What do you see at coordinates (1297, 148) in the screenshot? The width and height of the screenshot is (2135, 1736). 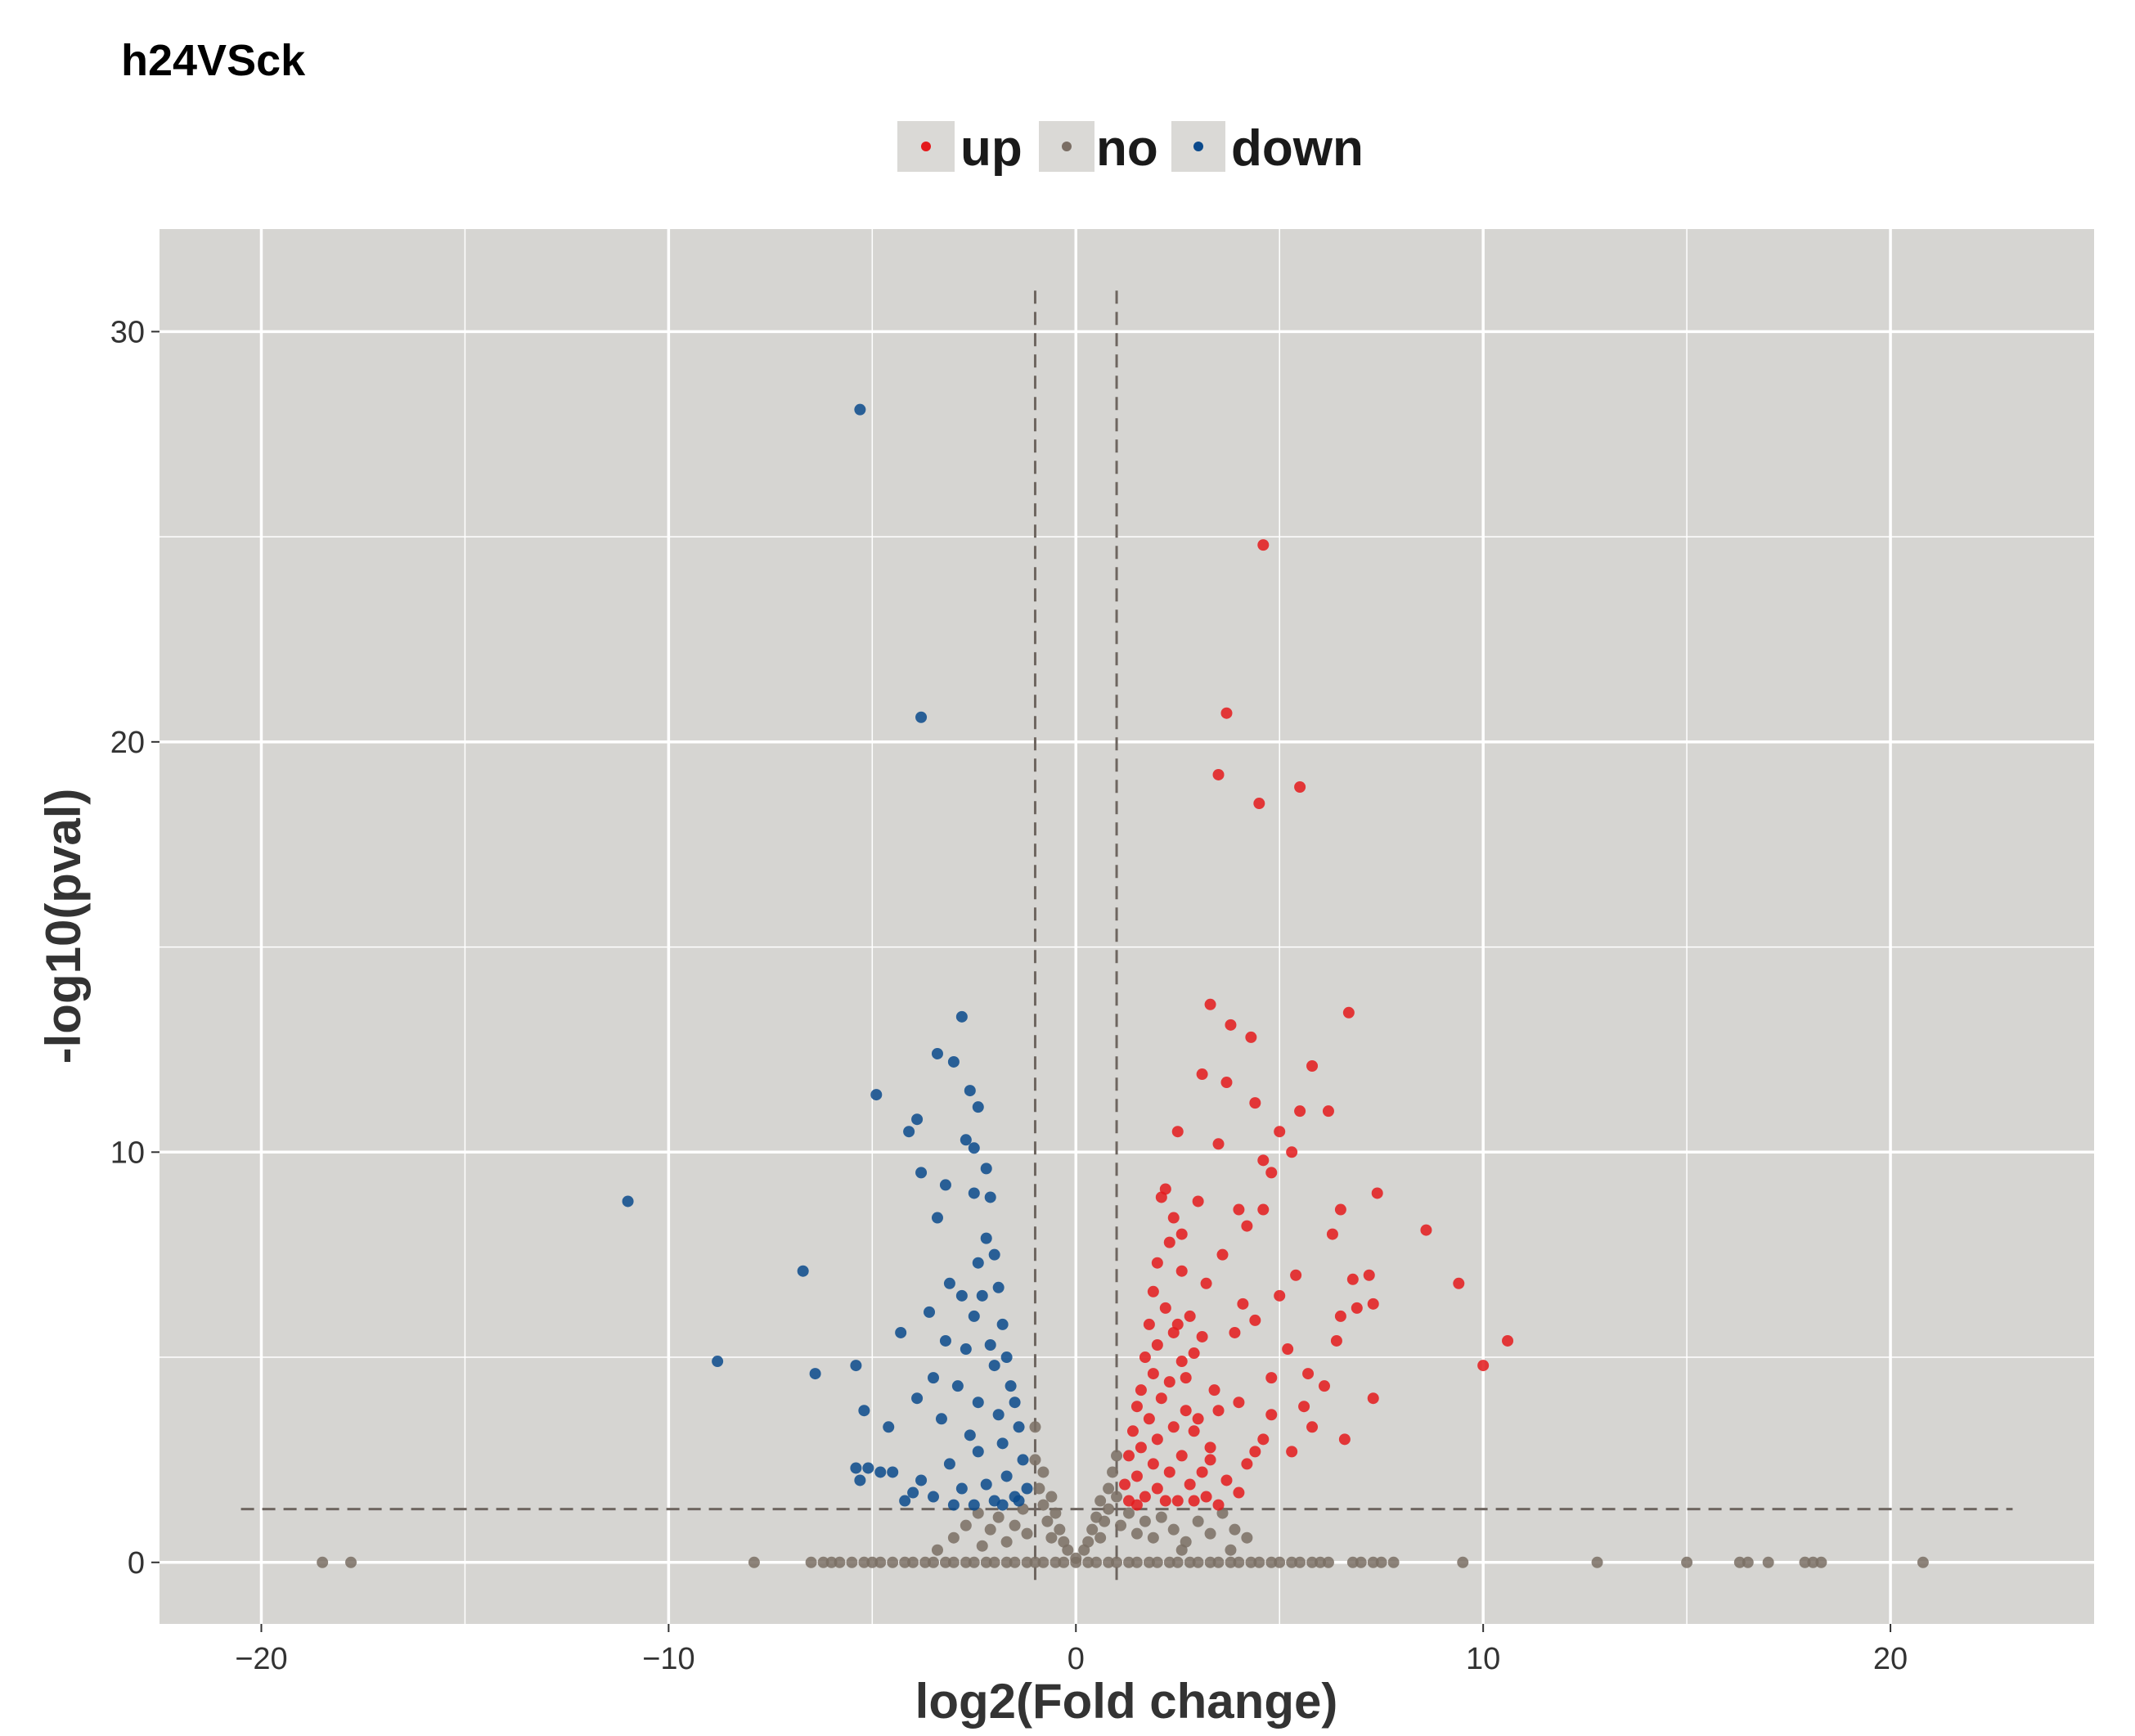 I see `legend-label-down: down` at bounding box center [1297, 148].